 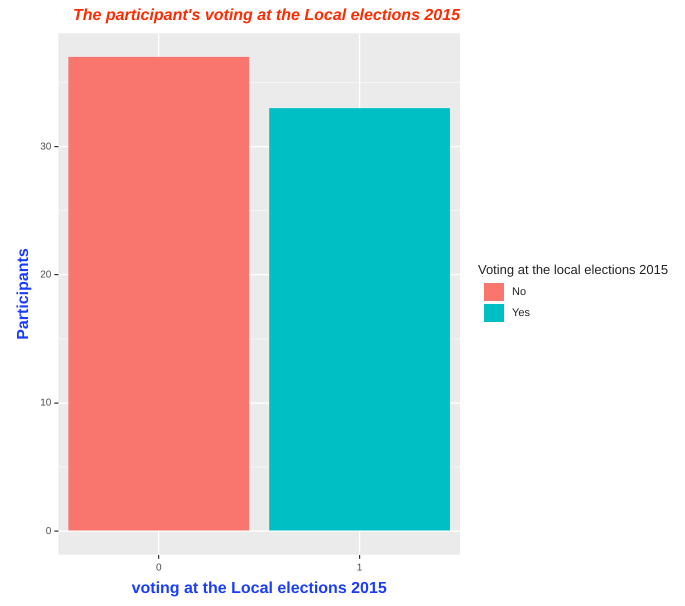 What do you see at coordinates (49, 531) in the screenshot?
I see `y-tick-label: 0` at bounding box center [49, 531].